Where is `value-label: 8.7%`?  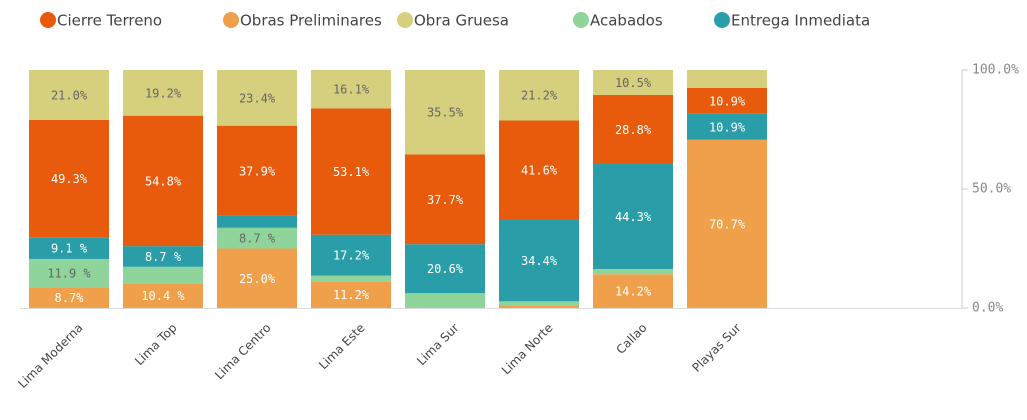
value-label: 8.7% is located at coordinates (70, 298).